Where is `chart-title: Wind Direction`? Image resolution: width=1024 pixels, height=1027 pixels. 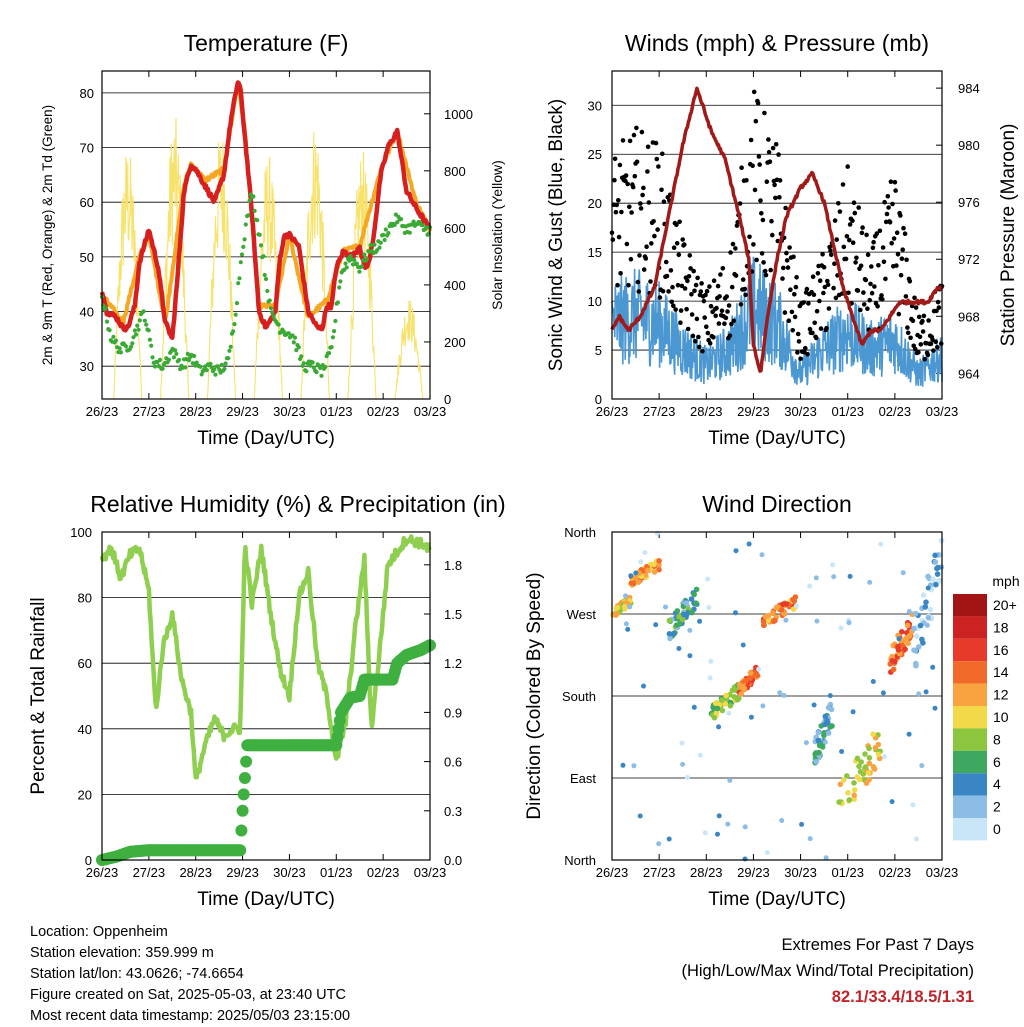
chart-title: Wind Direction is located at coordinates (777, 504).